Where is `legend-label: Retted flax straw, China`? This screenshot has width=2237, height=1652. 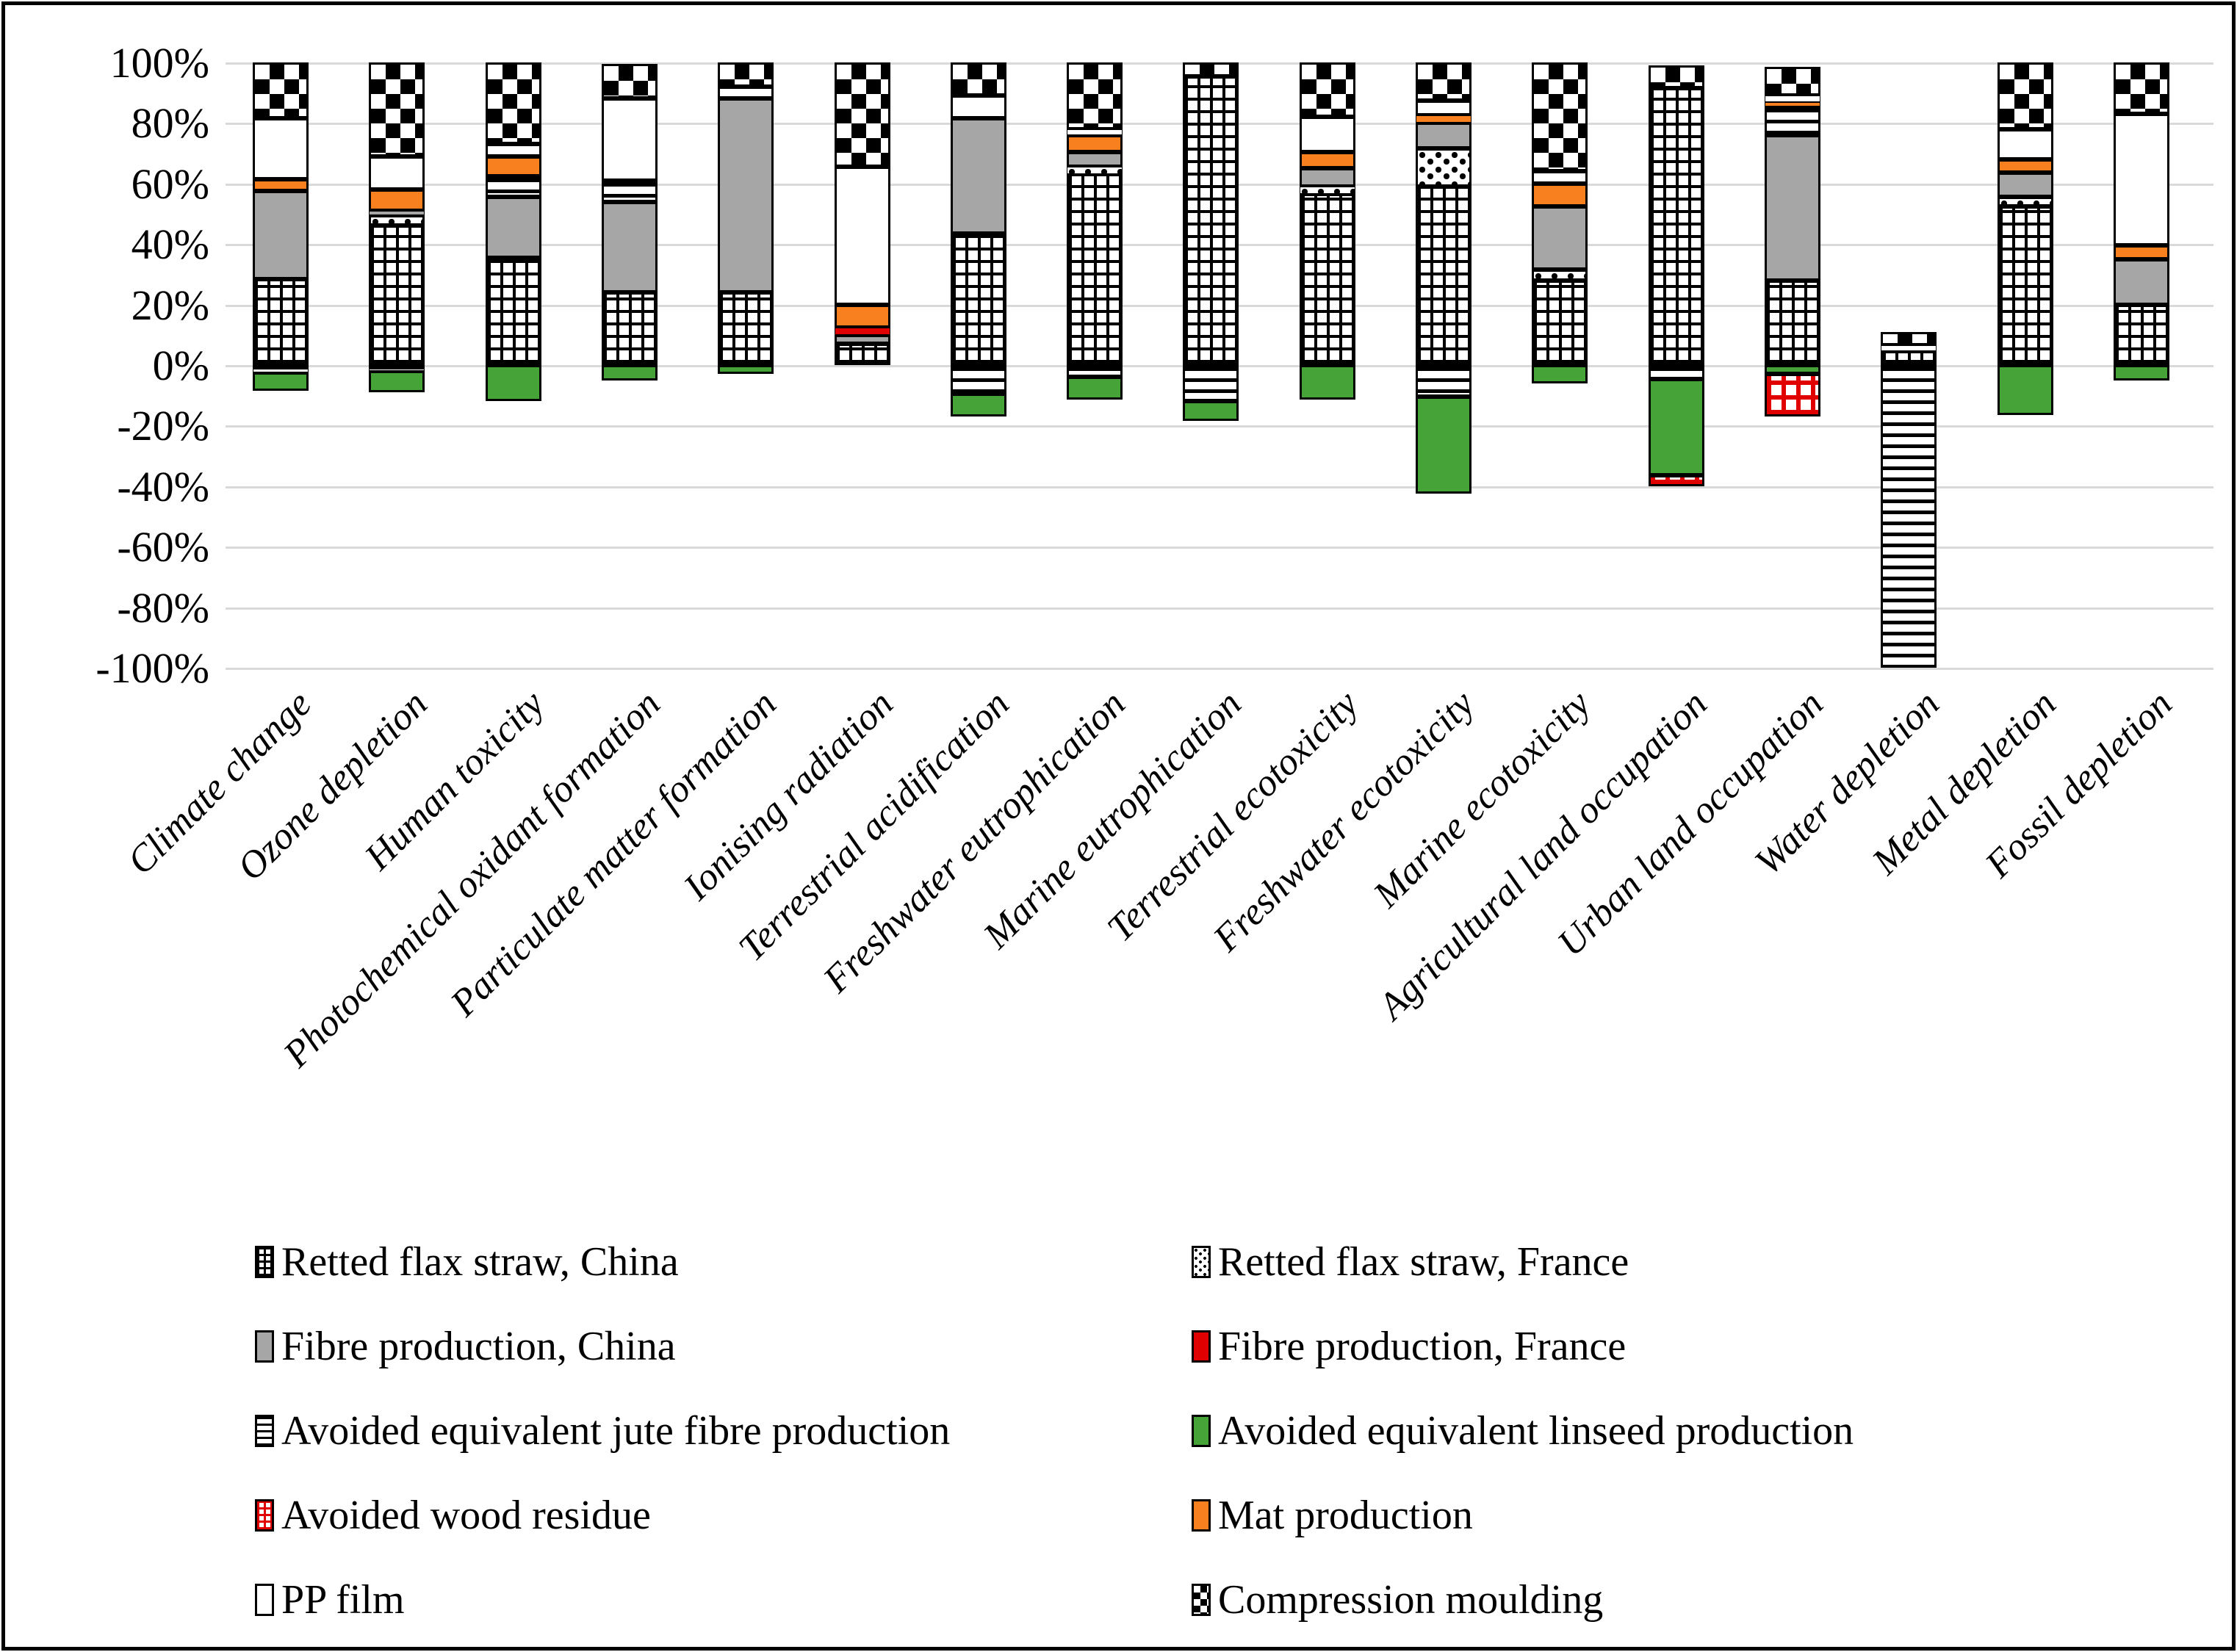 legend-label: Retted flax straw, China is located at coordinates (480, 1262).